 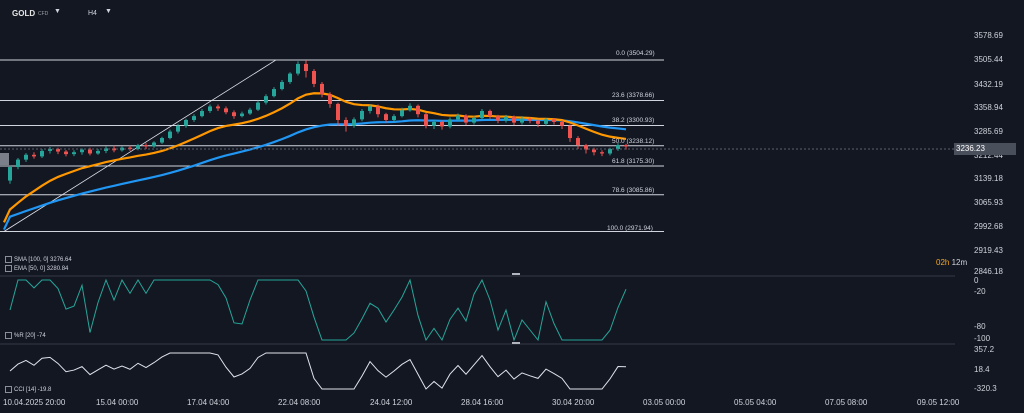 I want to click on sma-legend: SMA [100, 0] 3276.64, so click(x=38, y=259).